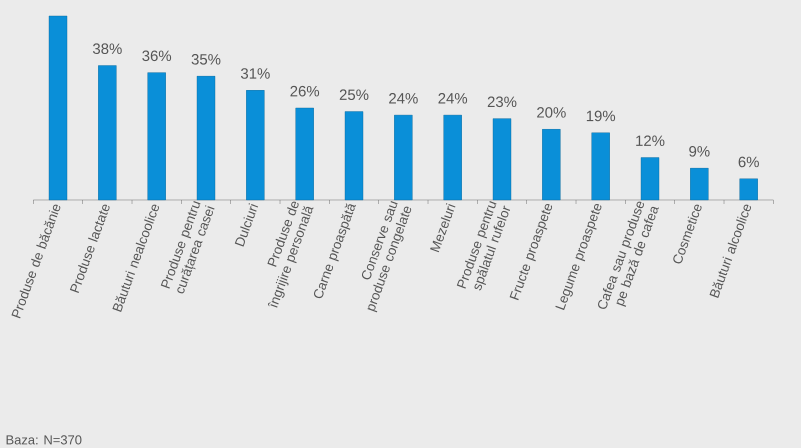  Describe the element at coordinates (650, 140) in the screenshot. I see `data-label: 12%` at that location.